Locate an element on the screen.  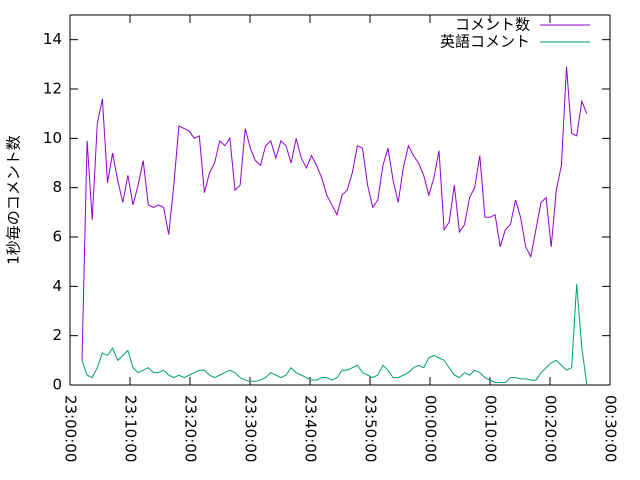
y-tick-label: 6 is located at coordinates (57, 237).